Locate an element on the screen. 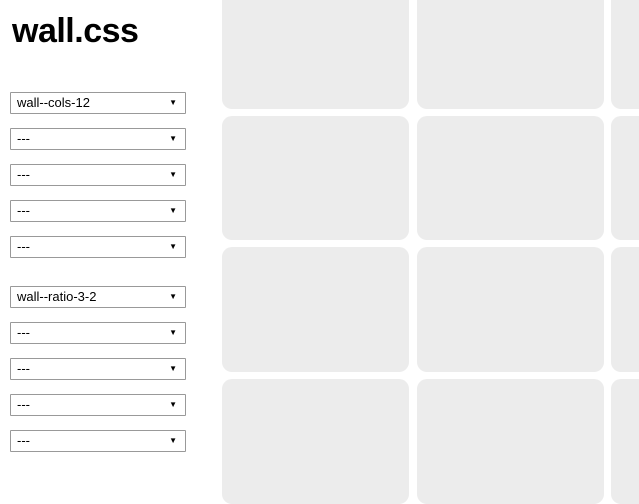  modifier-select-1-3: --- is located at coordinates (98, 175).